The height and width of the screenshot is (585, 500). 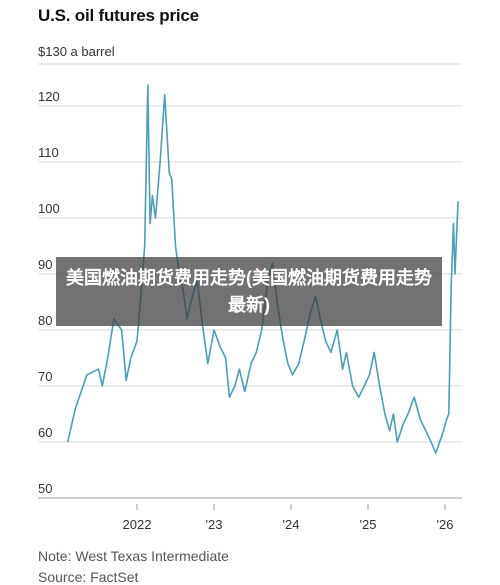 I want to click on x-tick-label: '23, so click(x=214, y=524).